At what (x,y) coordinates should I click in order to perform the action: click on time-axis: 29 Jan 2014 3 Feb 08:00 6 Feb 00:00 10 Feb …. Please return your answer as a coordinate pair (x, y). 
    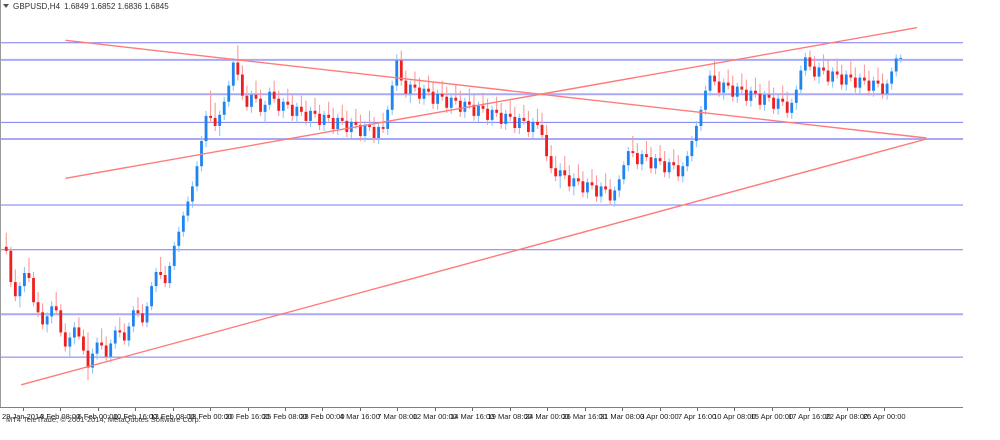
    Looking at the image, I should click on (481, 418).